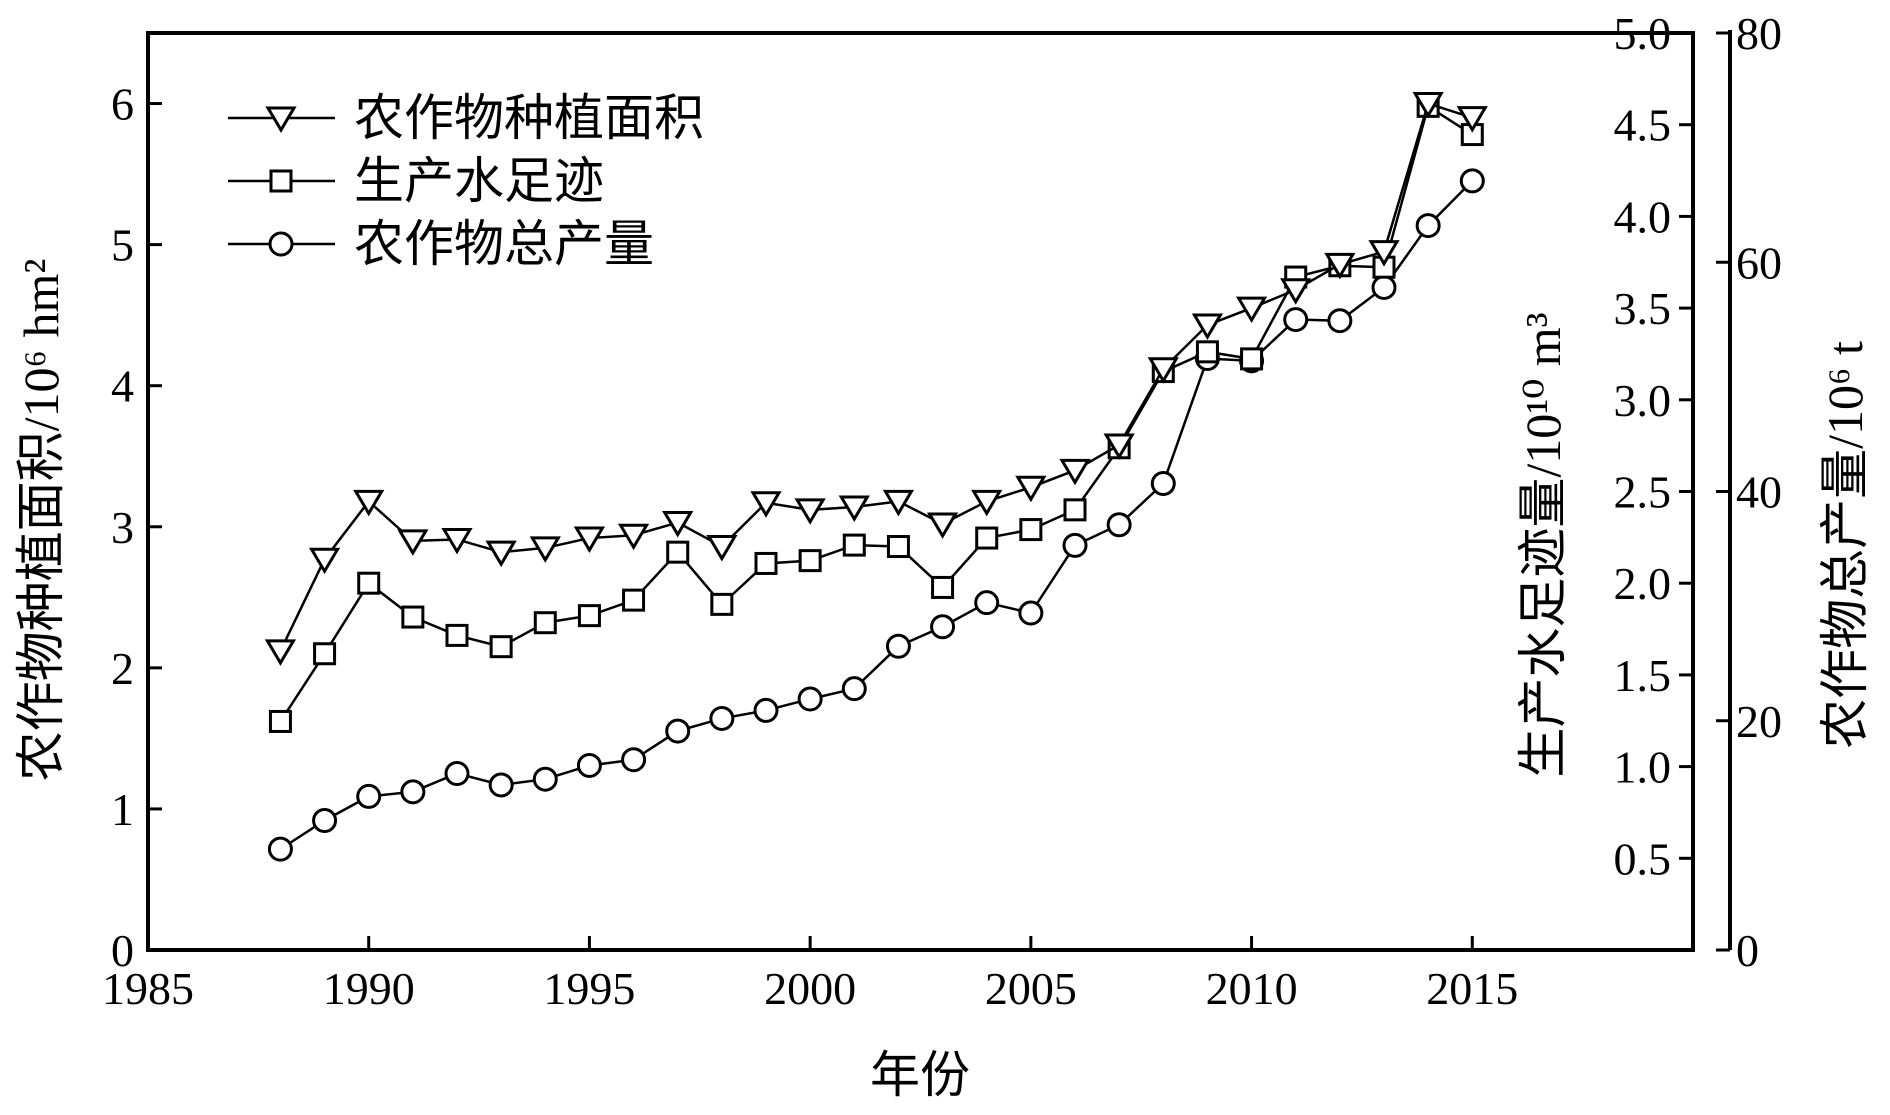 The width and height of the screenshot is (1890, 1115). Describe the element at coordinates (1543, 544) in the screenshot. I see `right-inner-axis-title: 生产水足迹量/10¹⁰ m³` at that location.